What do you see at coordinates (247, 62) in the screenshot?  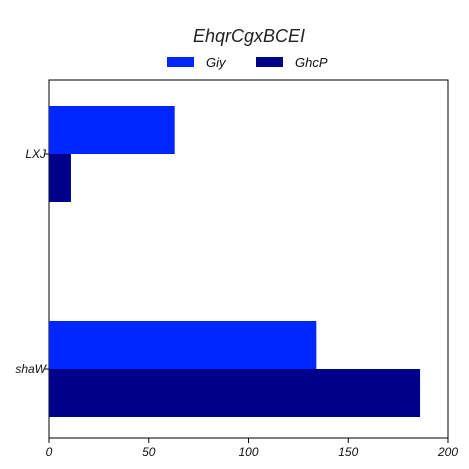 I see `legend: Giy GhcP` at bounding box center [247, 62].